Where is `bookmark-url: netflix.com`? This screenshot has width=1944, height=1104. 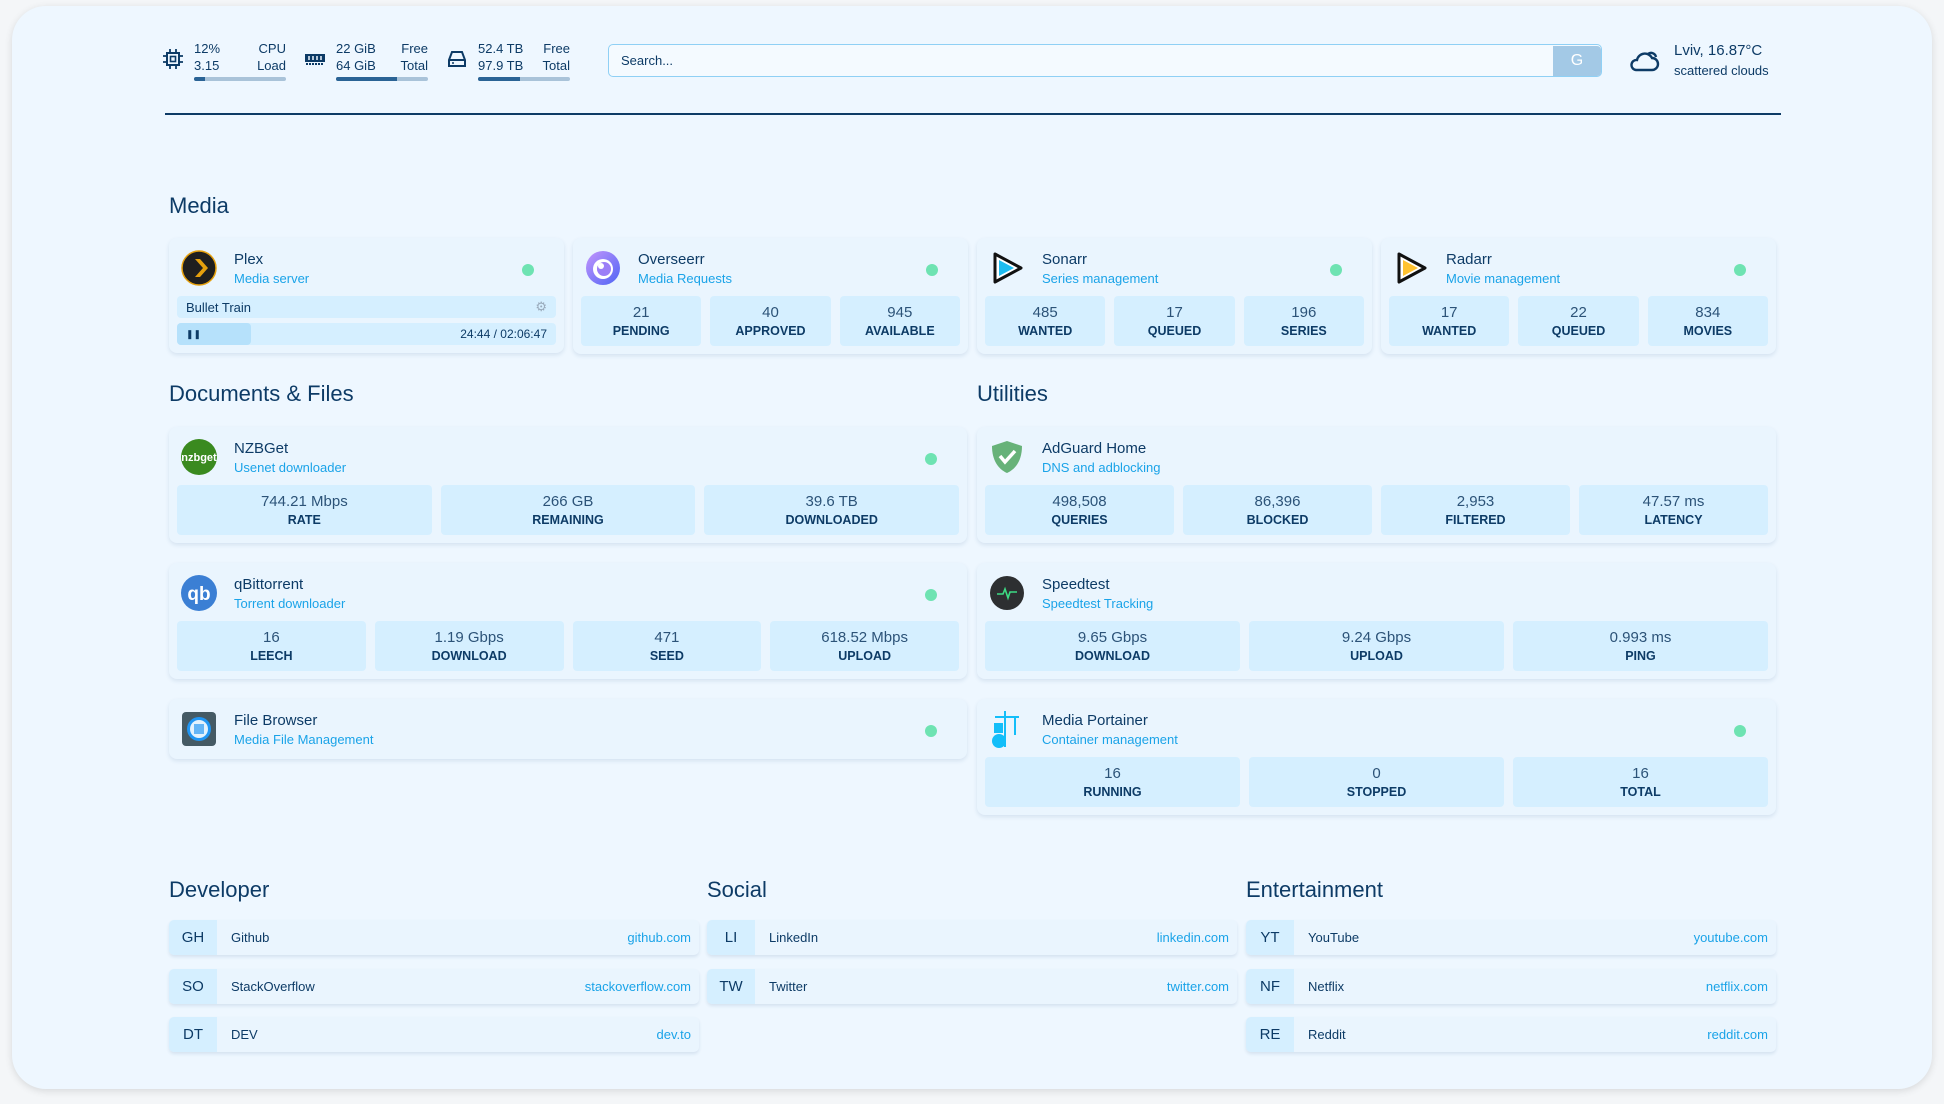
bookmark-url: netflix.com is located at coordinates (1736, 986).